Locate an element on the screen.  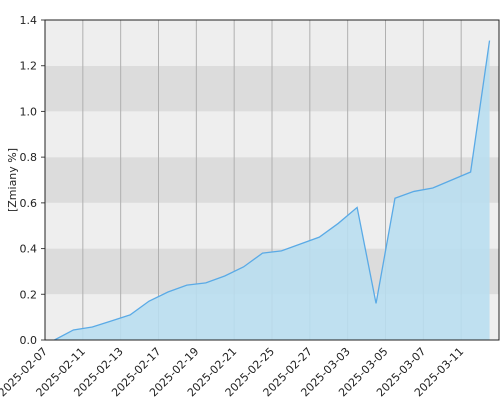
y-tick-label: 1.0 is located at coordinates (29, 111).